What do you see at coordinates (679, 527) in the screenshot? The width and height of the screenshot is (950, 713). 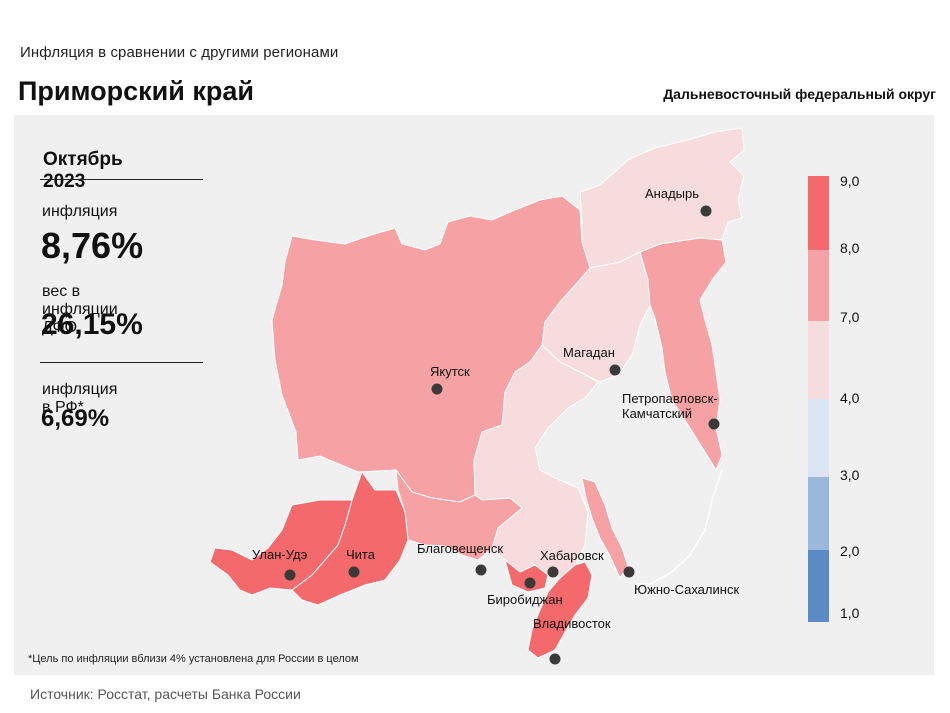 I see `kuril-islands` at bounding box center [679, 527].